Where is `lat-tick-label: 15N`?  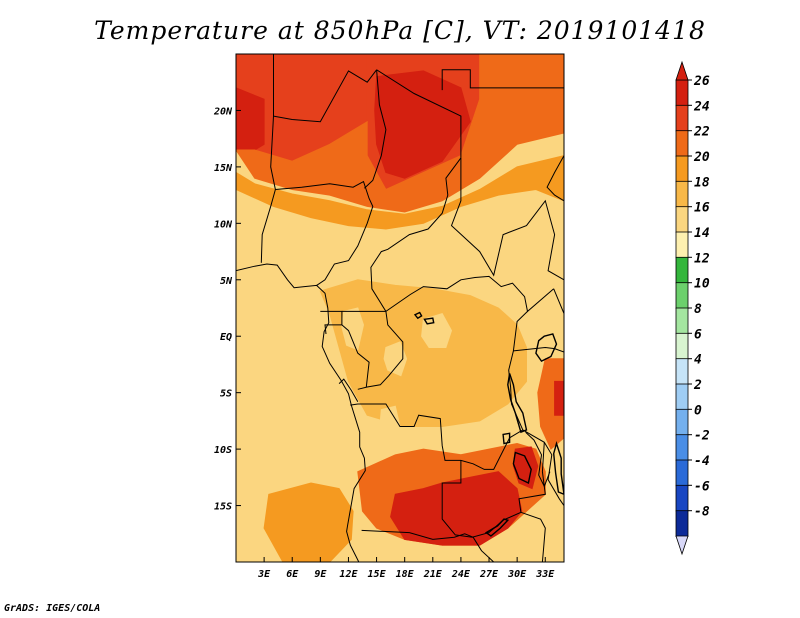
lat-tick-label: 15N is located at coordinates (223, 168).